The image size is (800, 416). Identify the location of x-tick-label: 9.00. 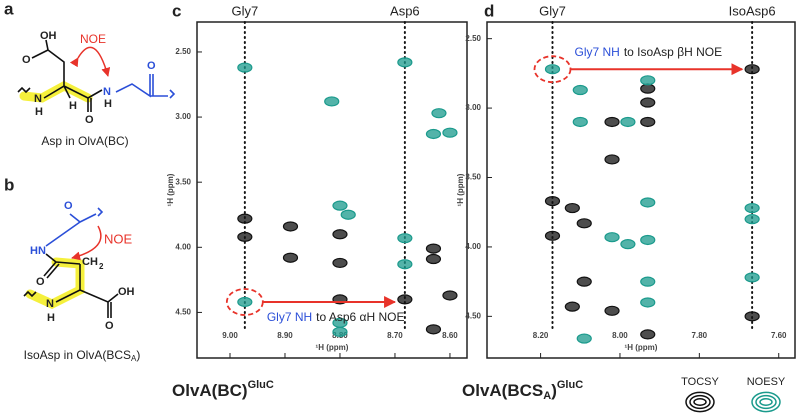
(230, 335).